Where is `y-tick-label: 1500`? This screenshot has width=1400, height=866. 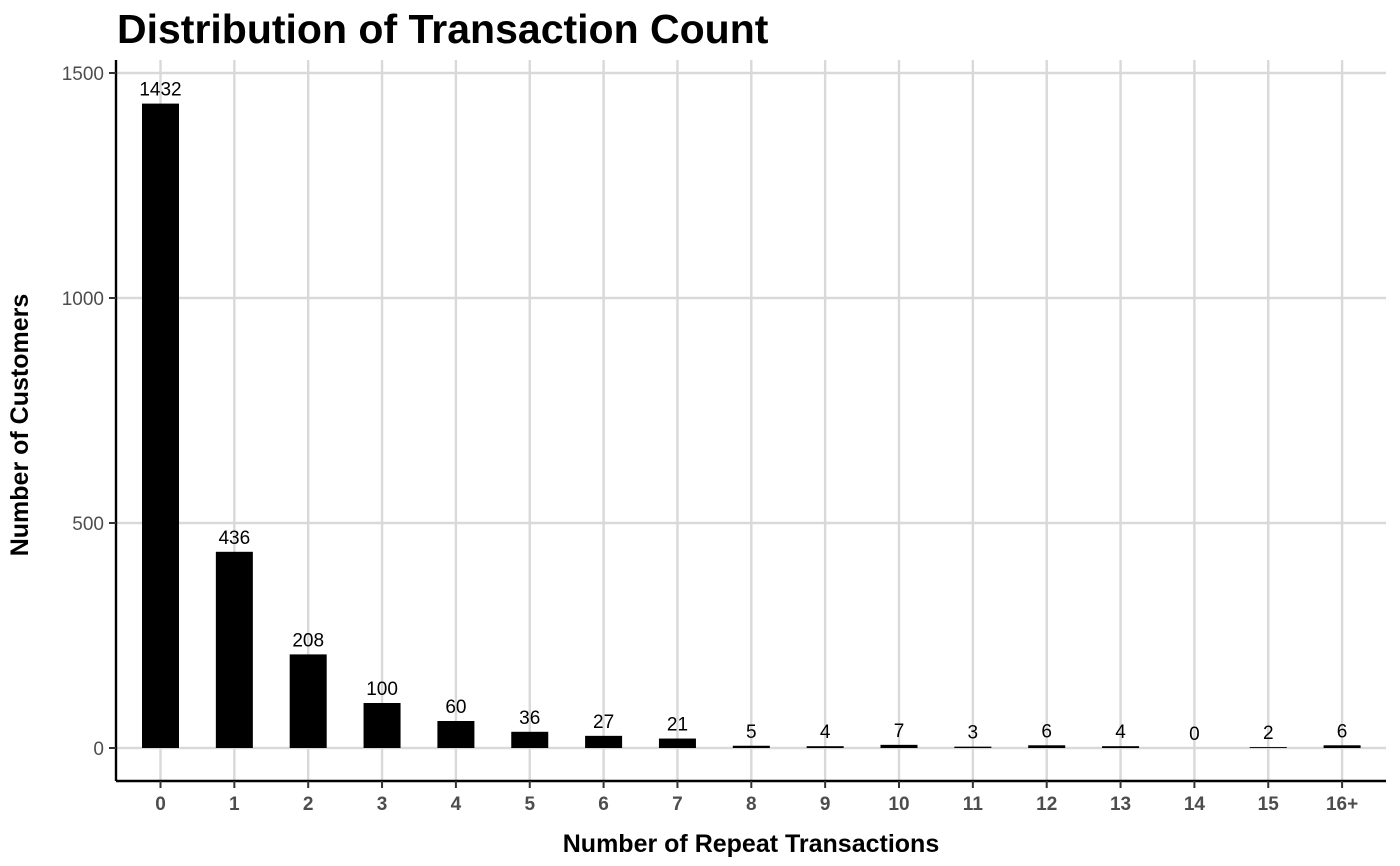 y-tick-label: 1500 is located at coordinates (83, 74).